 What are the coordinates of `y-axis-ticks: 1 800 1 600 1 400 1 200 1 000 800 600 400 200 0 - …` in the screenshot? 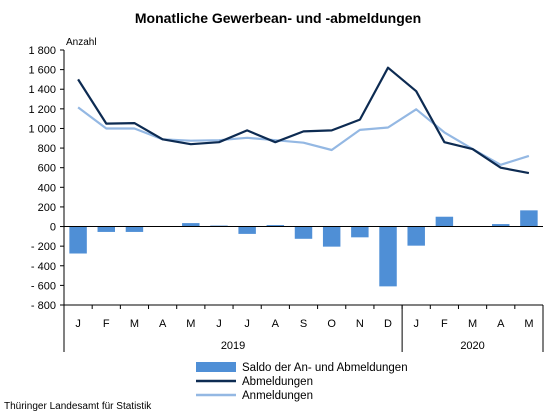 It's located at (46, 178).